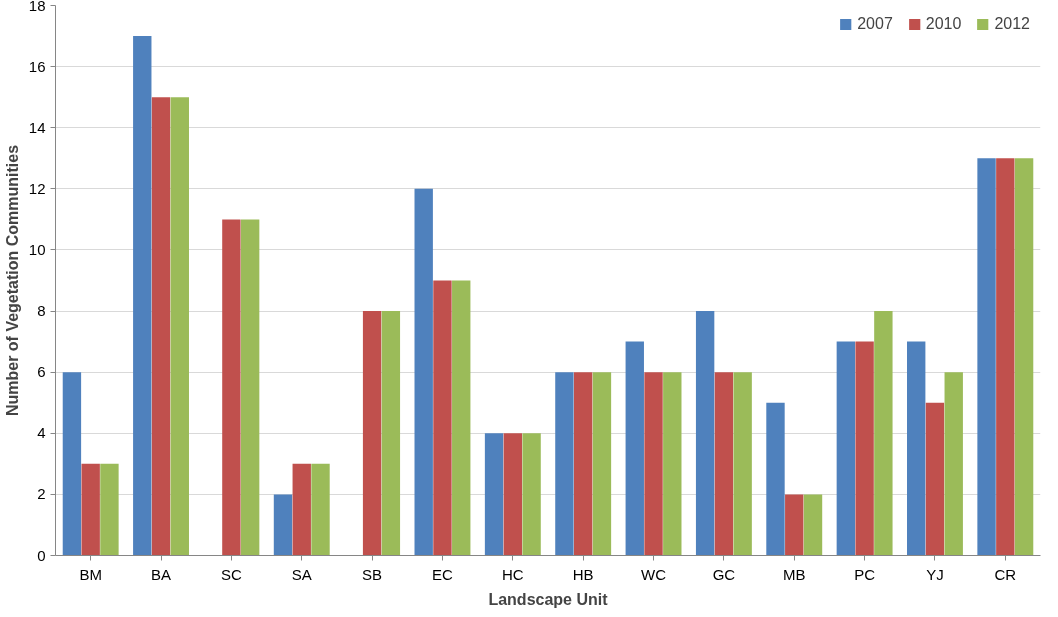 The width and height of the screenshot is (1058, 617). Describe the element at coordinates (935, 574) in the screenshot. I see `x-tick-label: YJ` at that location.